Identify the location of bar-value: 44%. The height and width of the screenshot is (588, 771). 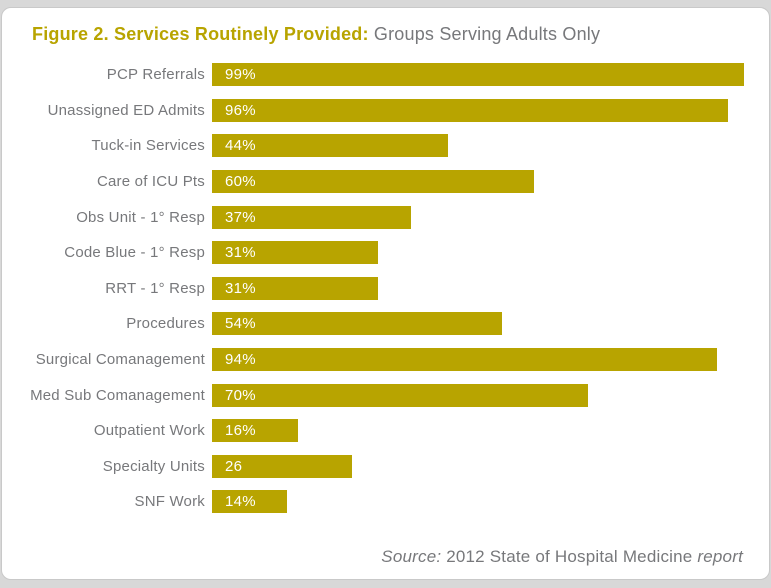
(240, 146).